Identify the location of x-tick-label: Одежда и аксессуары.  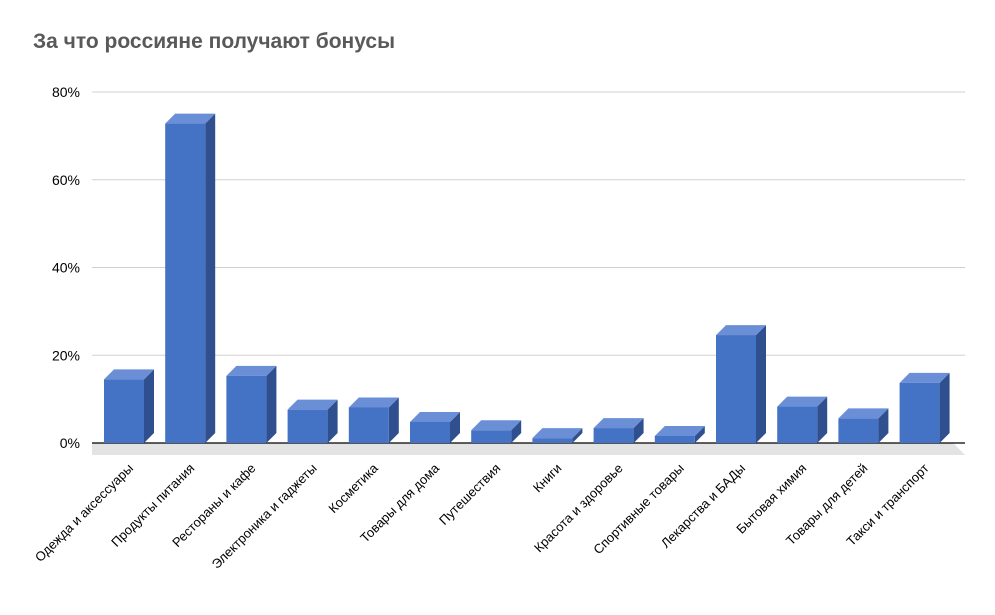
(84, 513).